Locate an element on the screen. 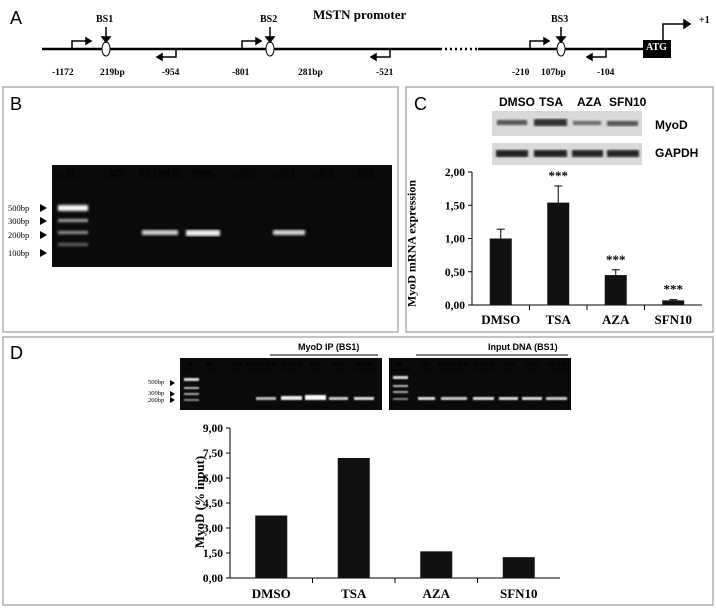 The width and height of the screenshot is (716, 608). gel-b-marker-label: 100bp is located at coordinates (19, 253).